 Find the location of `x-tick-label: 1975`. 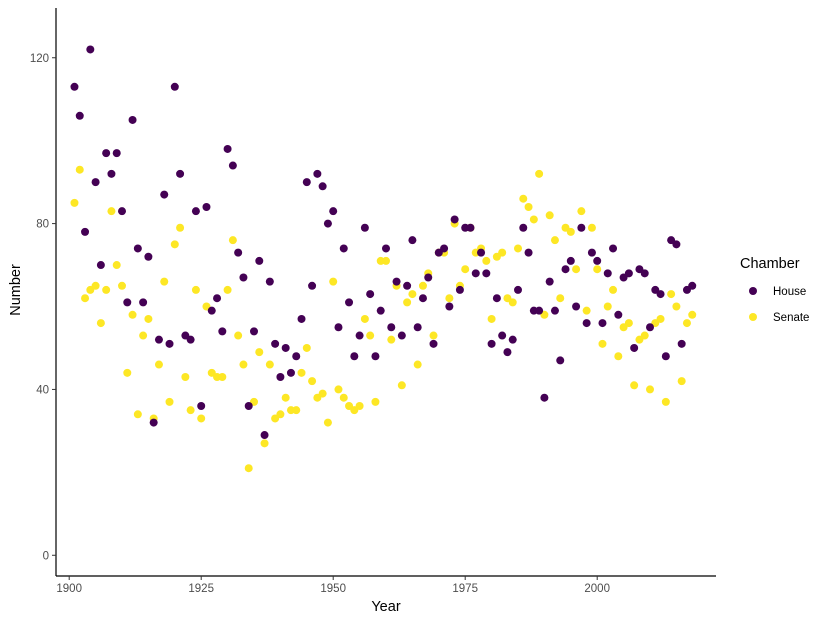

x-tick-label: 1975 is located at coordinates (465, 589).